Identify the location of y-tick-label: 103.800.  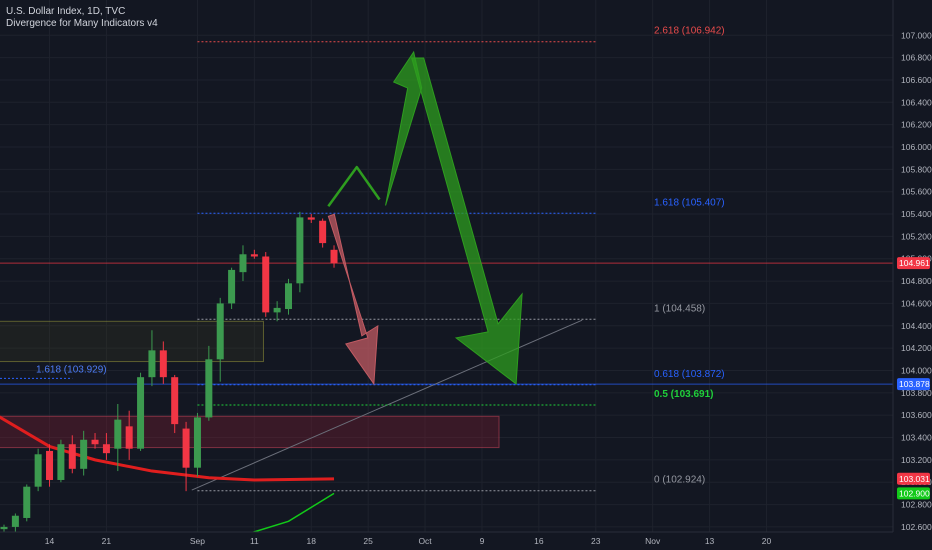
(916, 393).